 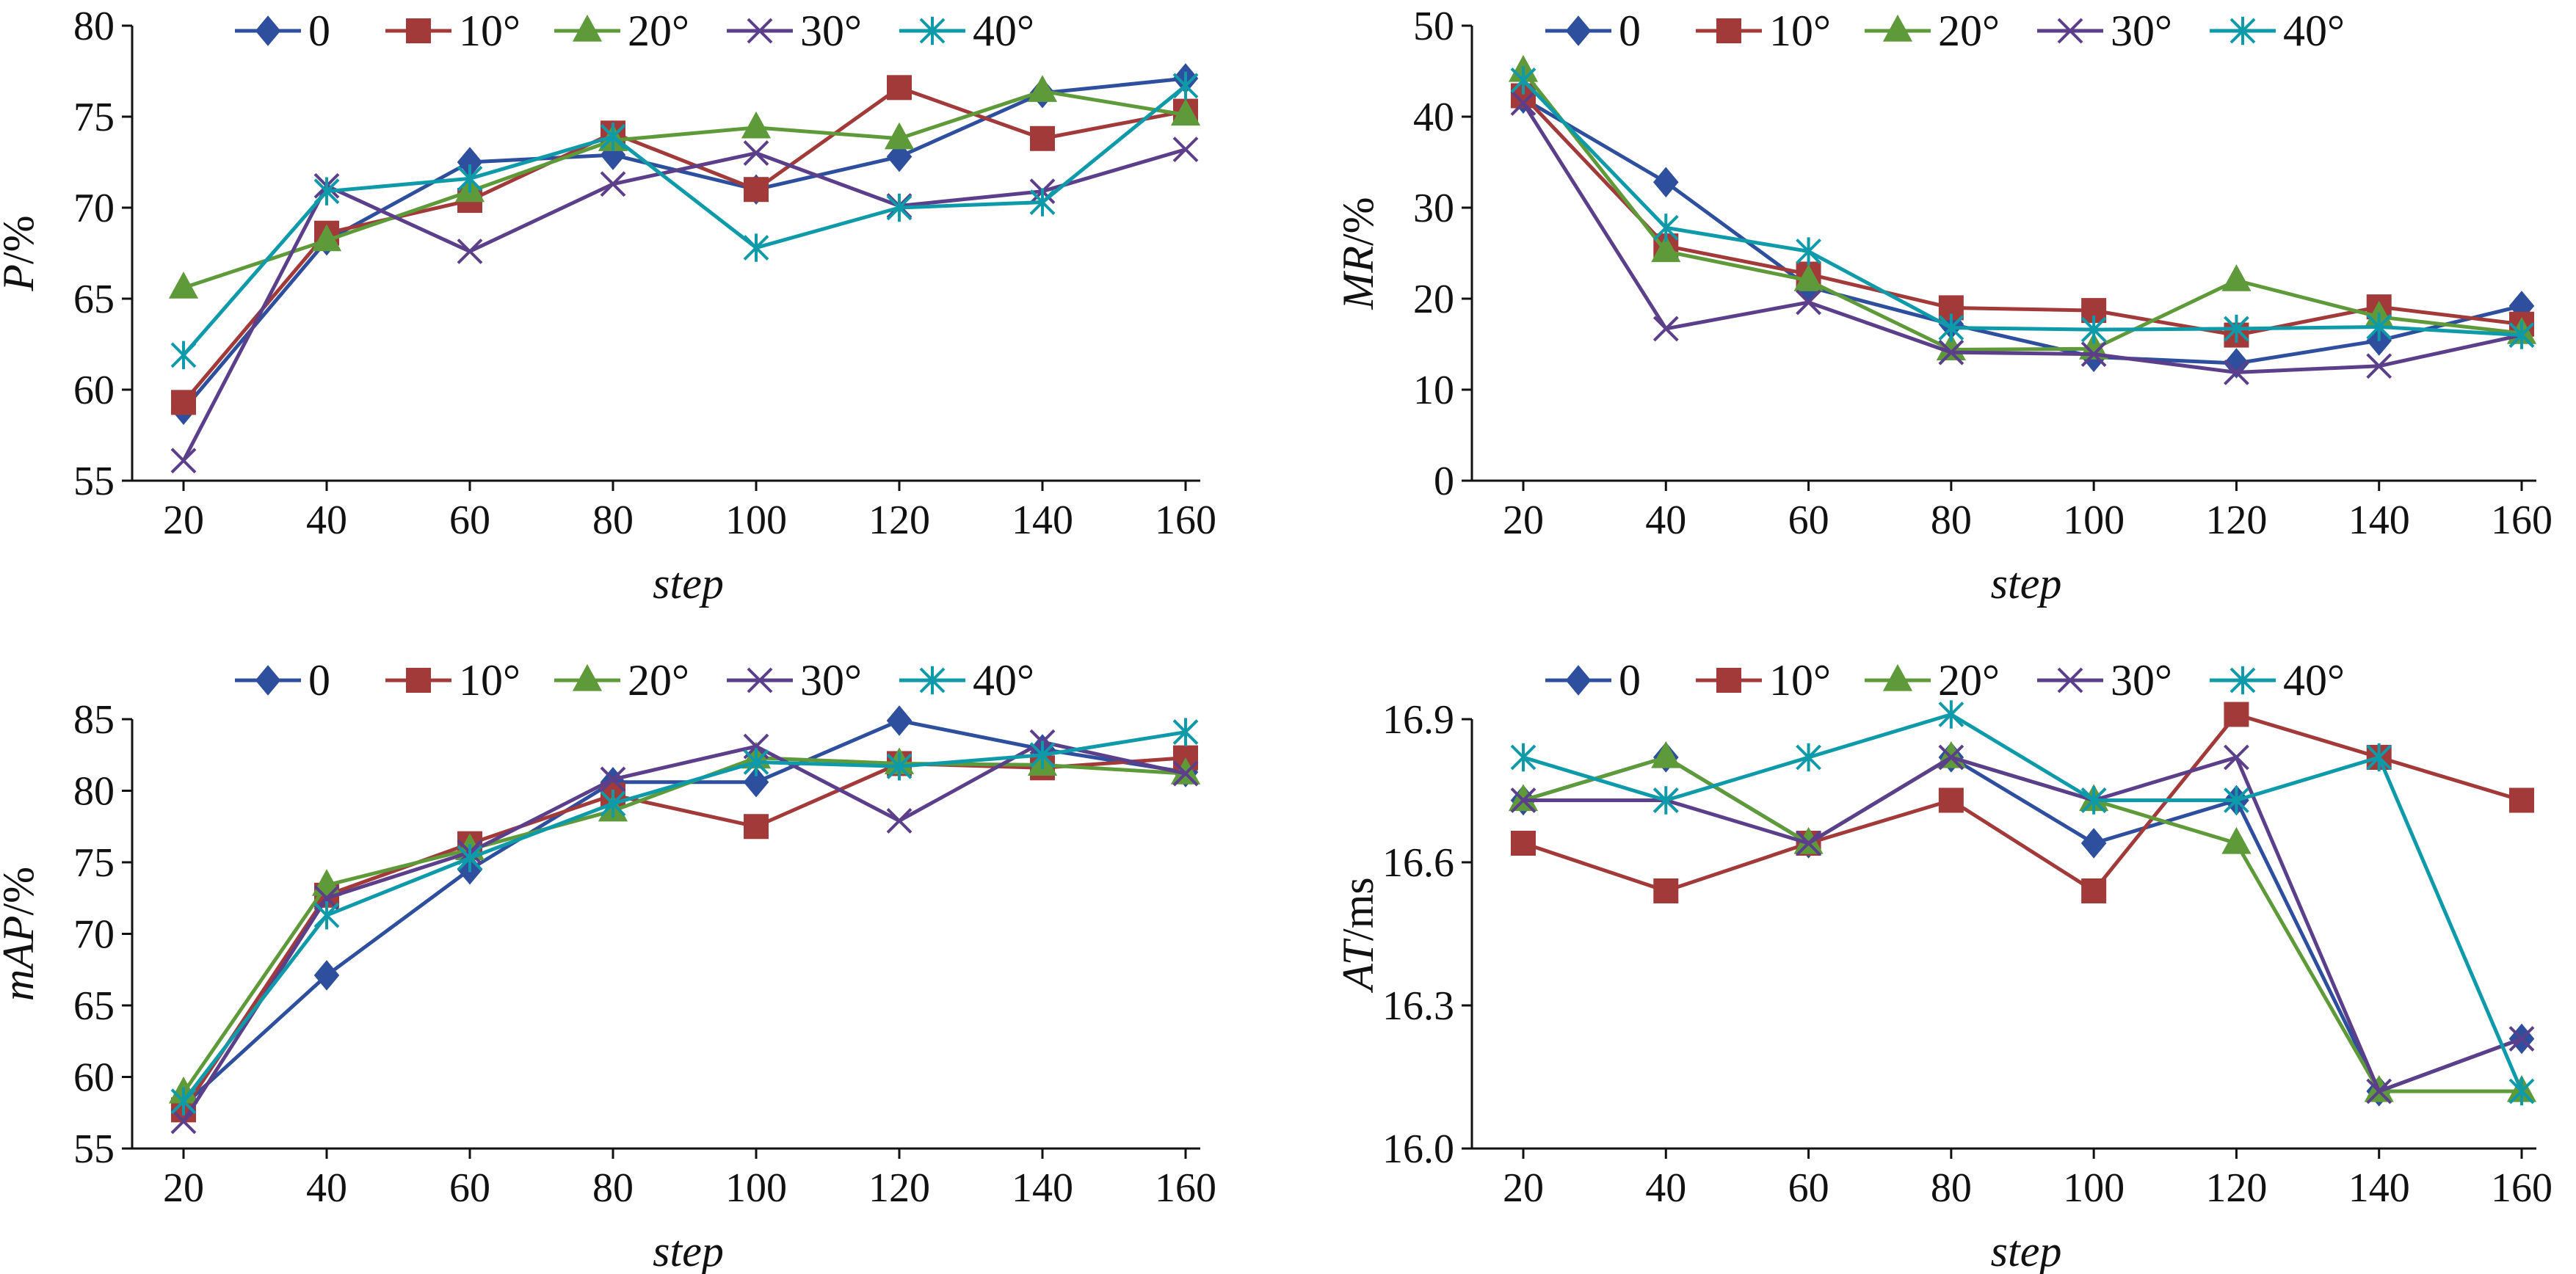 What do you see at coordinates (1358, 278) in the screenshot?
I see `y-axis-symbol: MR` at bounding box center [1358, 278].